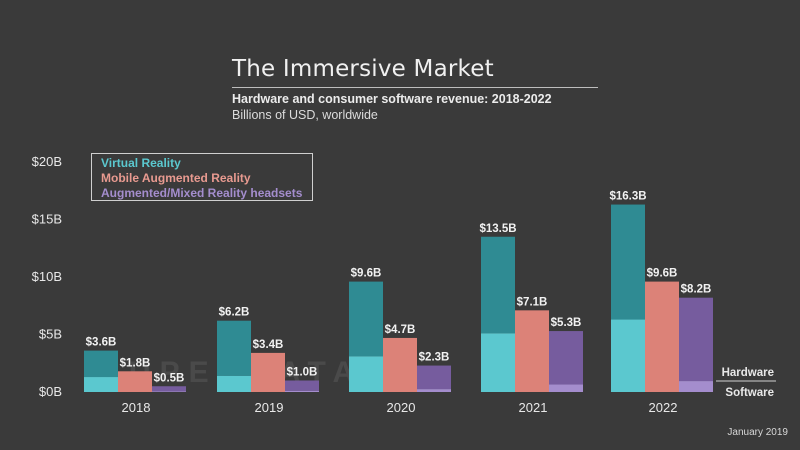  I want to click on data-label-vr-2020: $9.6B, so click(366, 274).